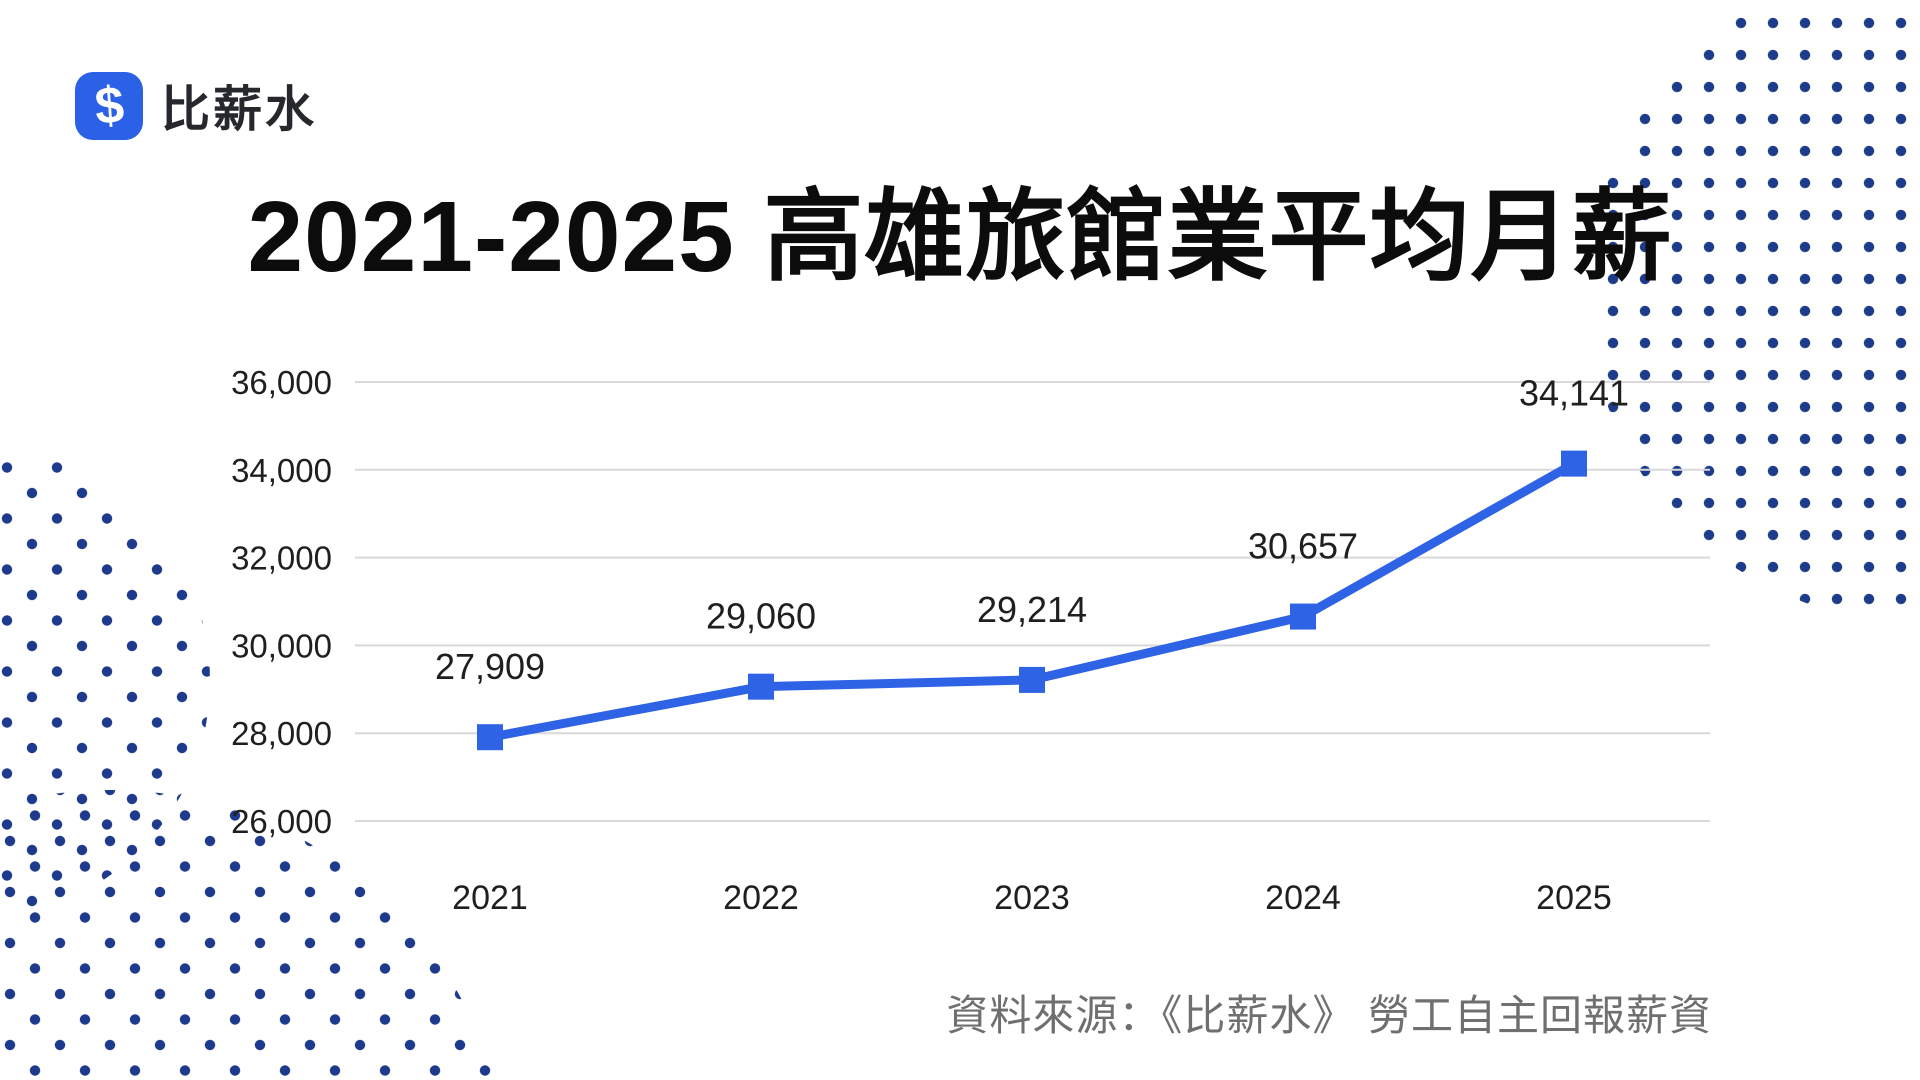 This screenshot has width=1920, height=1080. I want to click on data-point-marker-2023, so click(1032, 679).